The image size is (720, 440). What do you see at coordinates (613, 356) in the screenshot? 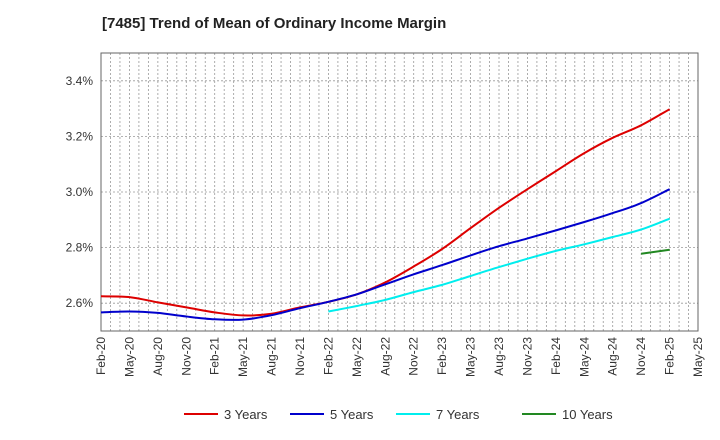
I see `x-tick-label: Aug-24` at bounding box center [613, 356].